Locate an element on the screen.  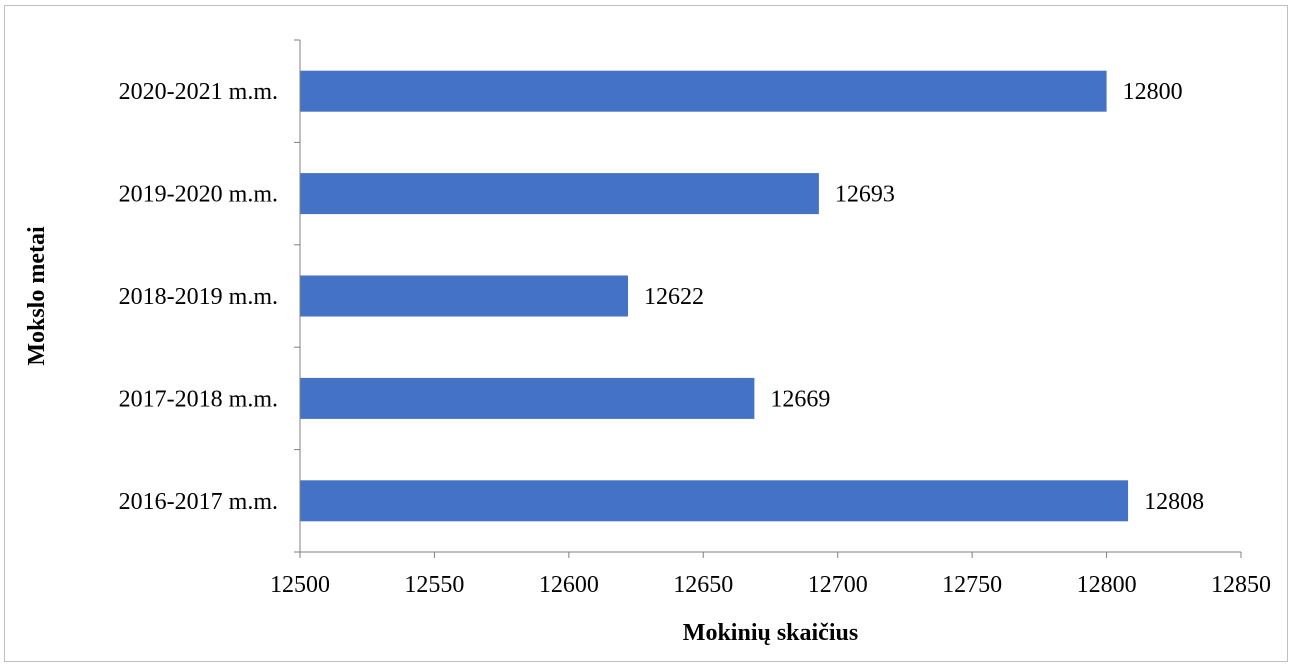
data-label: 12808 is located at coordinates (1174, 502).